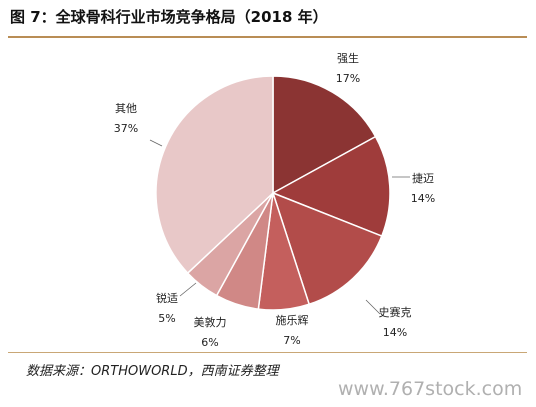 The image size is (536, 407). I want to click on slice-name-label: 美敦力, so click(210, 322).